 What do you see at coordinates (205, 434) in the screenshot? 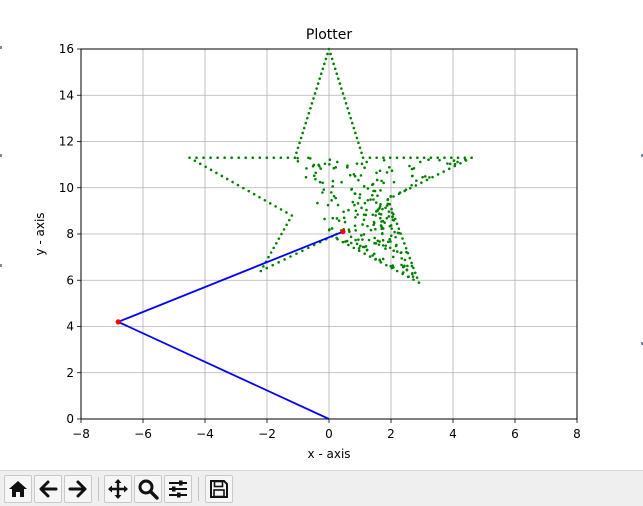
I see `x-tick-label: −4` at bounding box center [205, 434].